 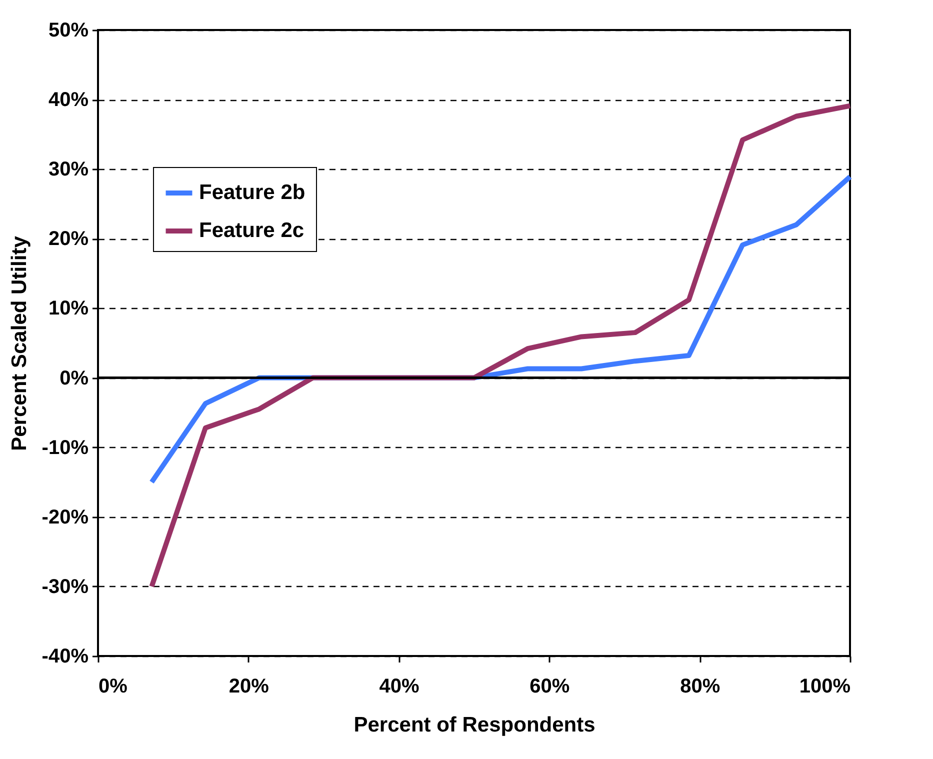 What do you see at coordinates (251, 230) in the screenshot?
I see `legend-label: Feature 2c` at bounding box center [251, 230].